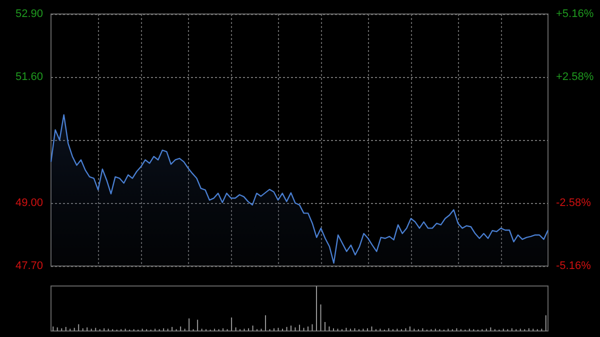 This screenshot has height=337, width=600. What do you see at coordinates (29, 14) in the screenshot?
I see `y-tick-label: 52.90` at bounding box center [29, 14].